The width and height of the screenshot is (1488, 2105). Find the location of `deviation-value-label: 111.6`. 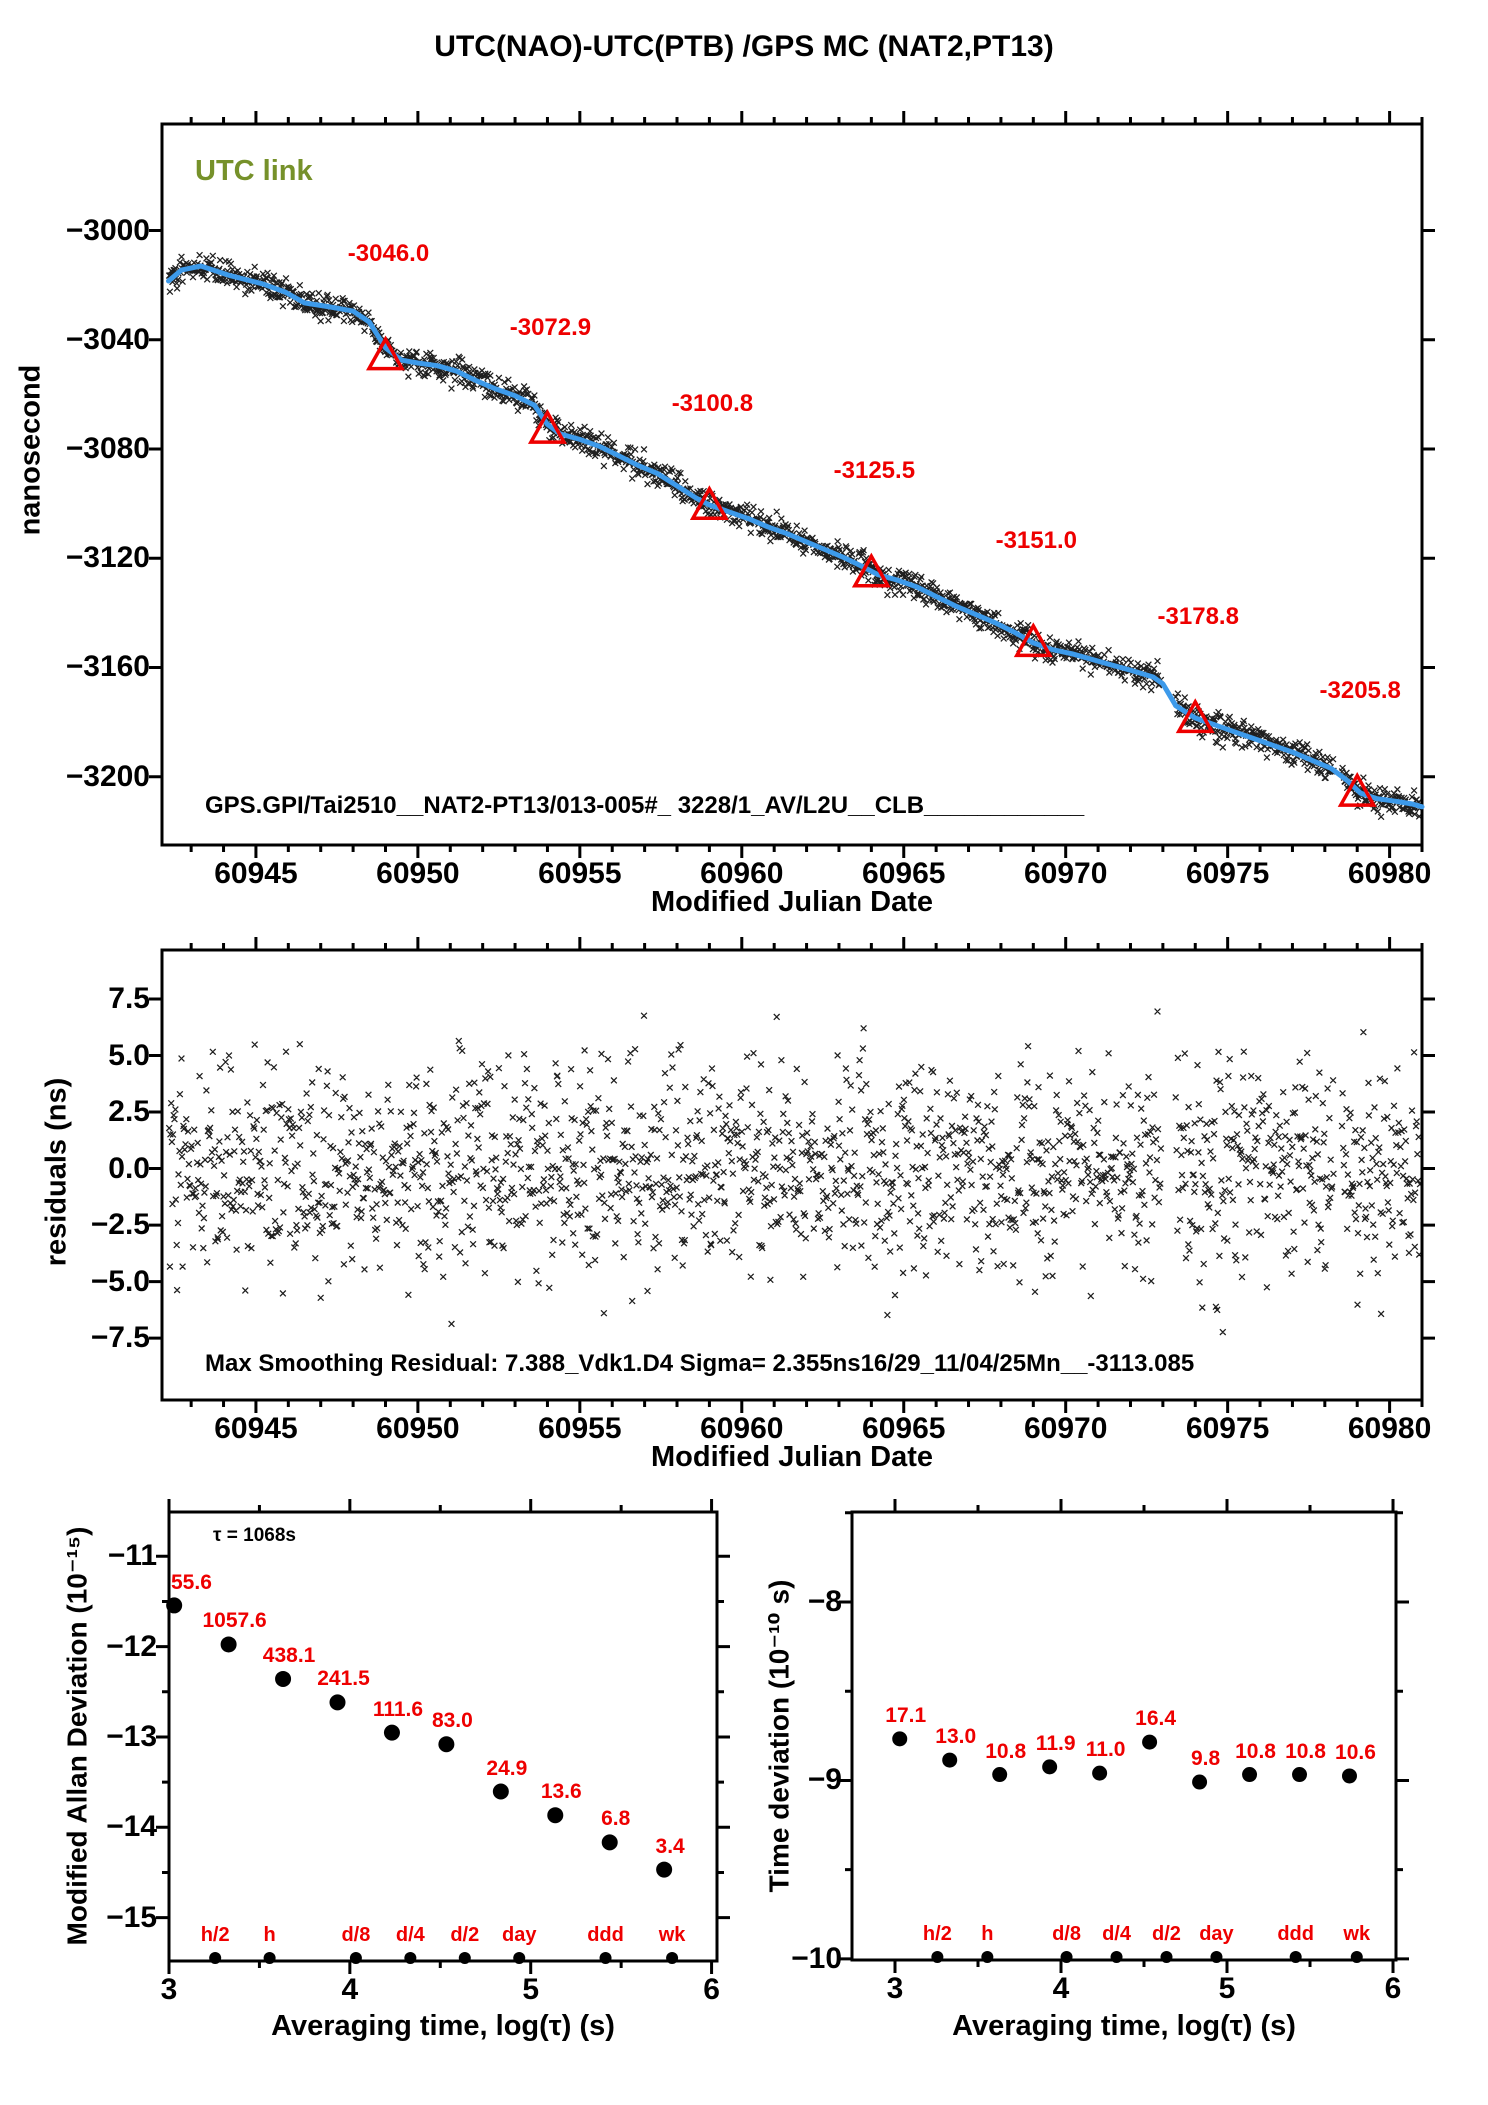

deviation-value-label: 111.6 is located at coordinates (398, 1709).